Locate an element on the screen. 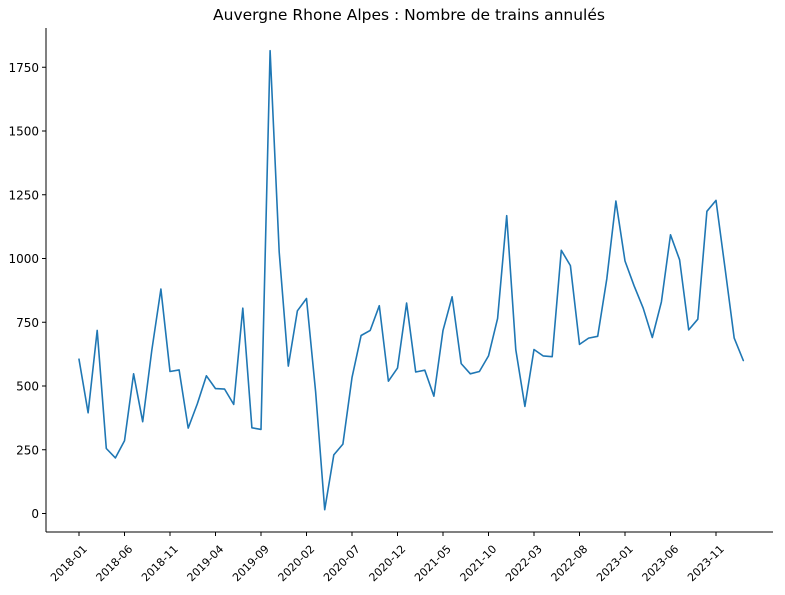 The height and width of the screenshot is (595, 785). y-tick-label: 250 is located at coordinates (27, 450).